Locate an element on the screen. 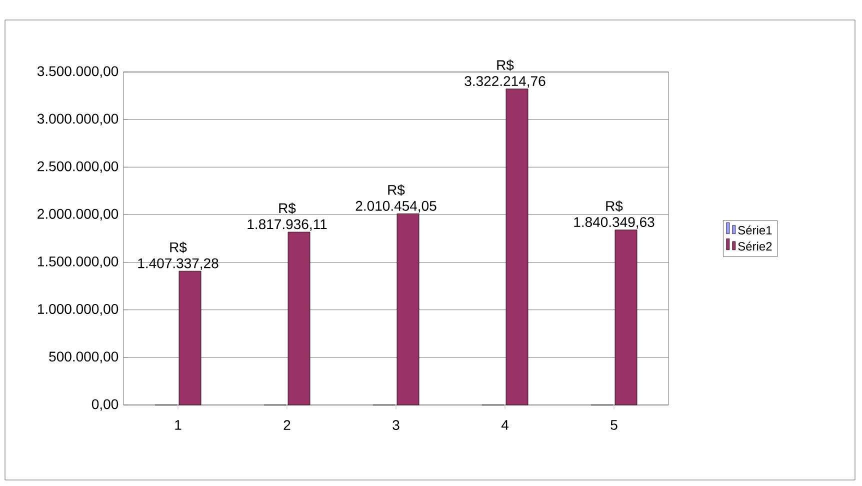  y-tick-label: 3.500.000,00 is located at coordinates (77, 72).